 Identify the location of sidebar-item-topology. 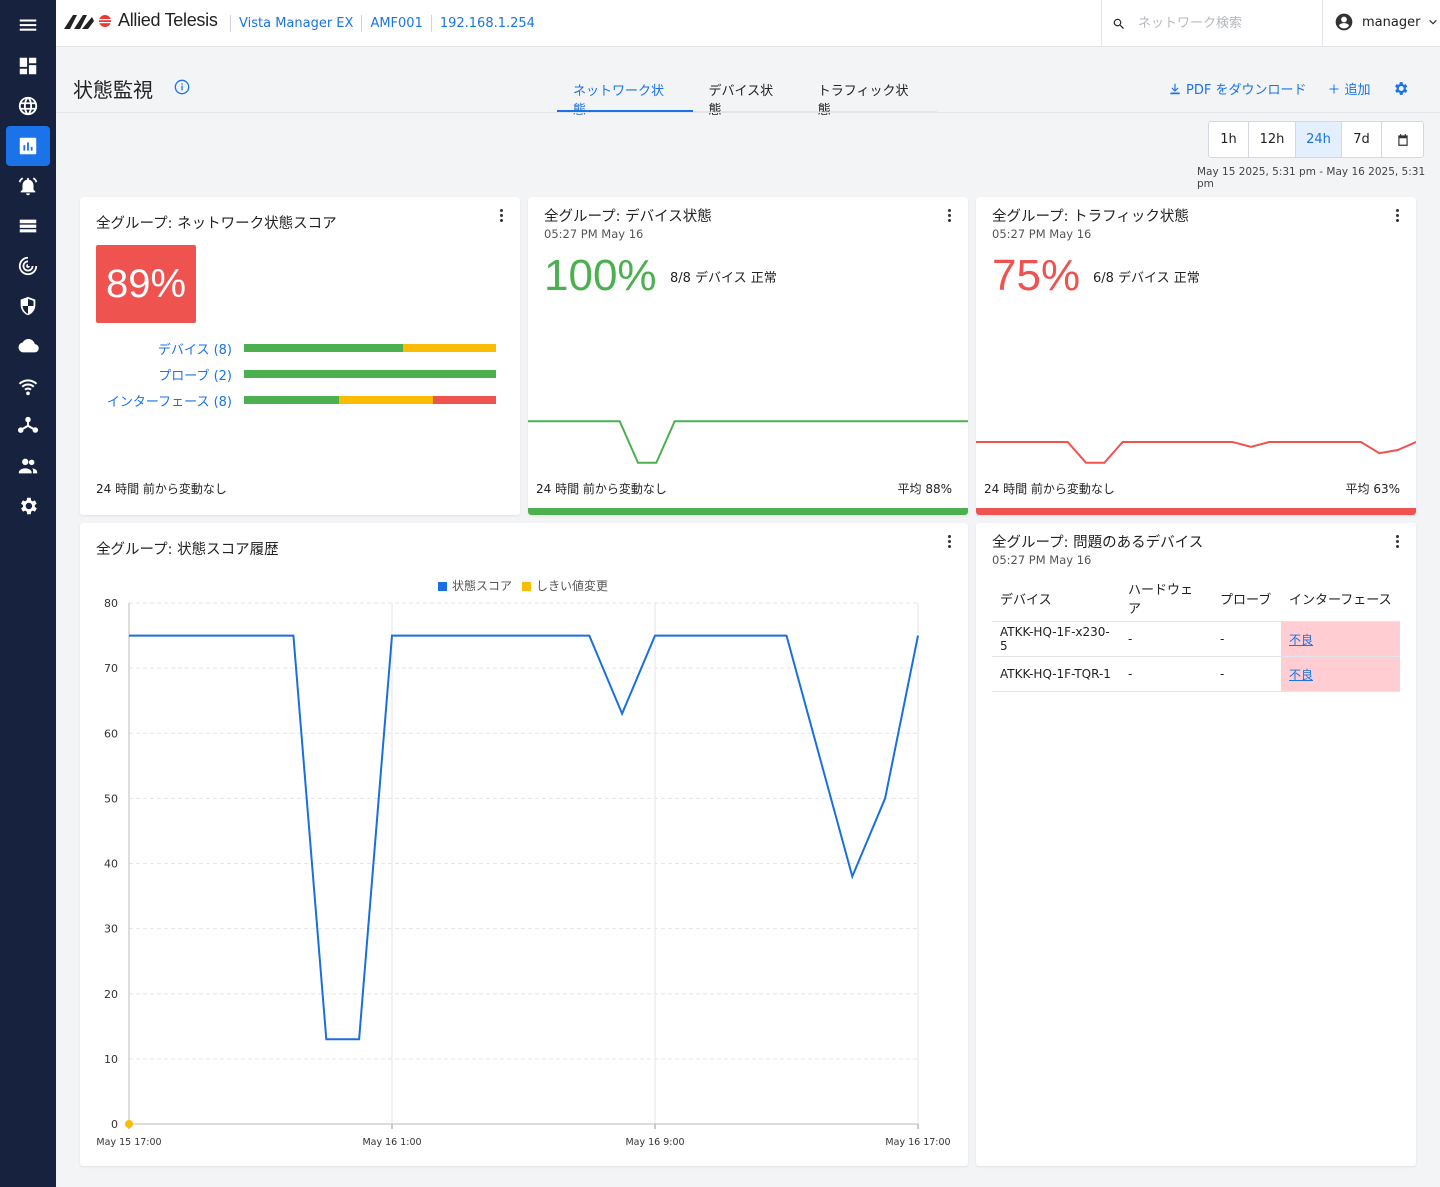
(28, 426).